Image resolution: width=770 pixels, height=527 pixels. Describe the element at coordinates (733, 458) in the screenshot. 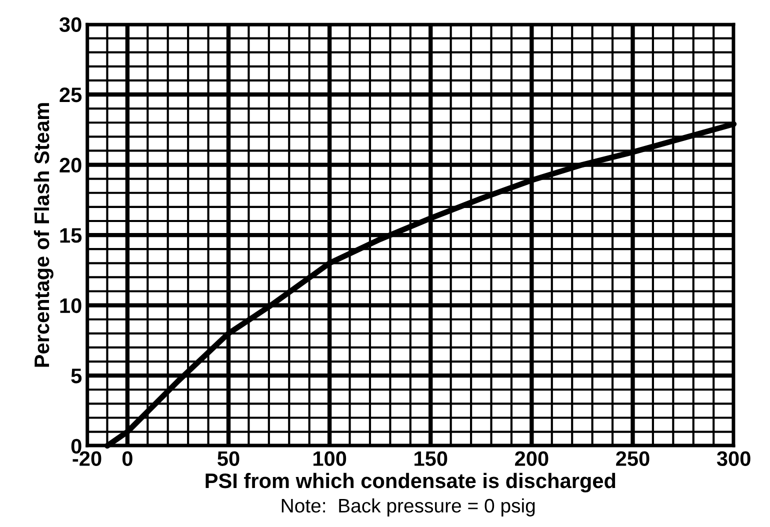

I see `x-tick-label: 300` at that location.